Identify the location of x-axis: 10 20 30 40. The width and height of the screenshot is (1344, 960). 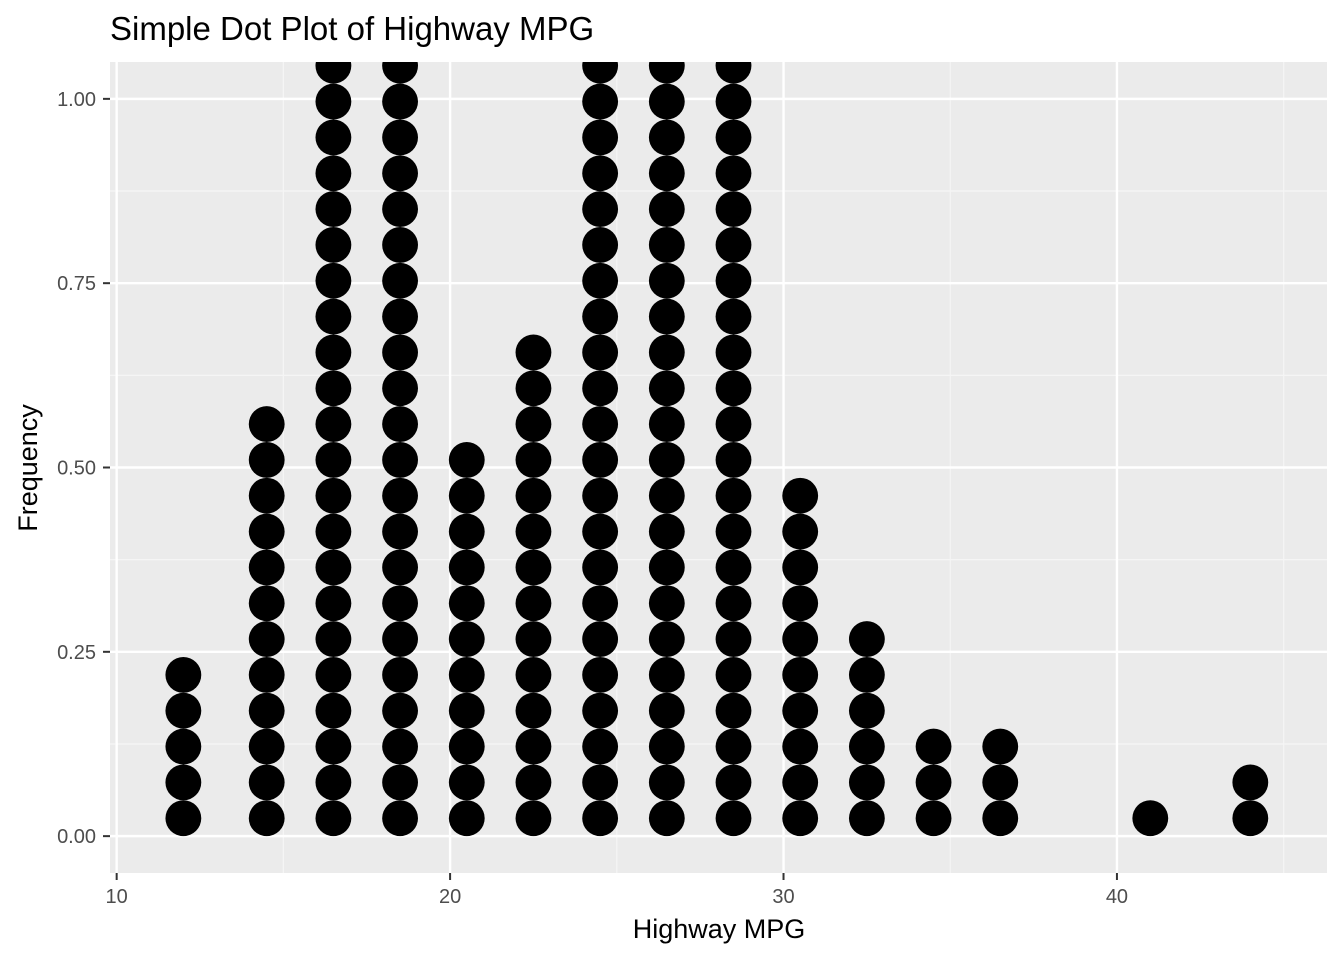
(617, 890).